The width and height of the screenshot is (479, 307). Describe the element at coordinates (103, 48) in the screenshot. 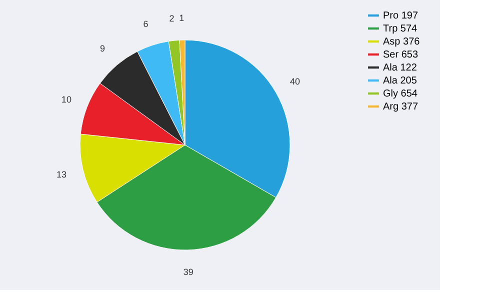

I see `data-label: 9` at that location.